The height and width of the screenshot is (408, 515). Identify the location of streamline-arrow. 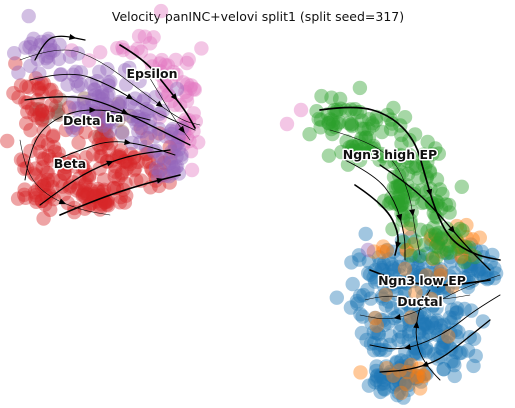
(128, 142).